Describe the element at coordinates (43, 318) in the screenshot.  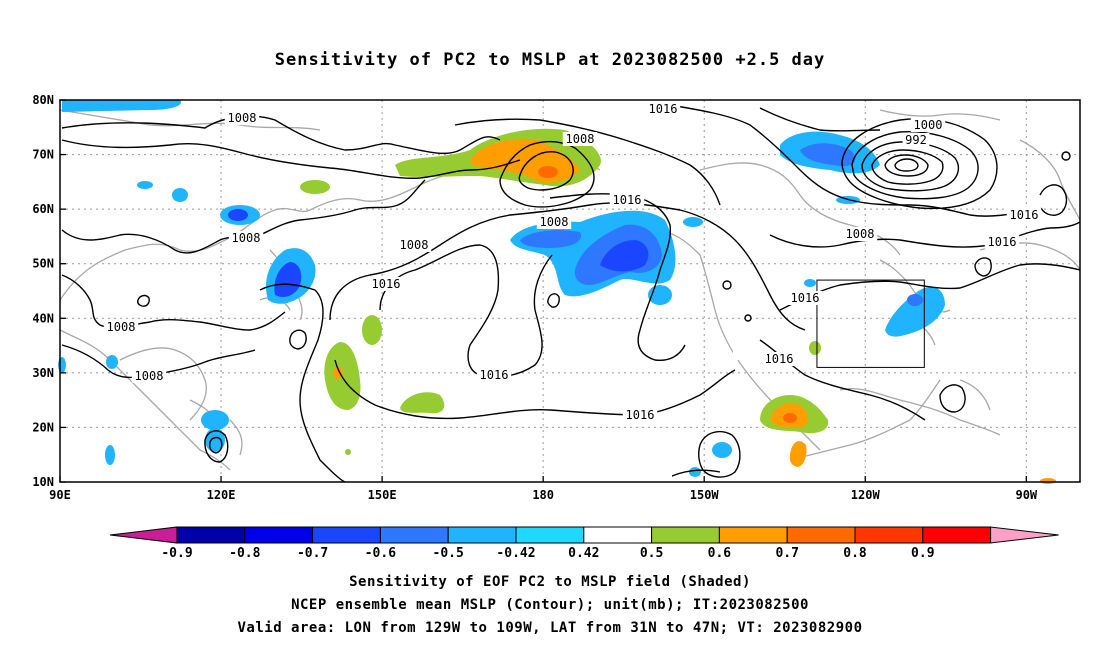
I see `lat-label: 40N` at that location.